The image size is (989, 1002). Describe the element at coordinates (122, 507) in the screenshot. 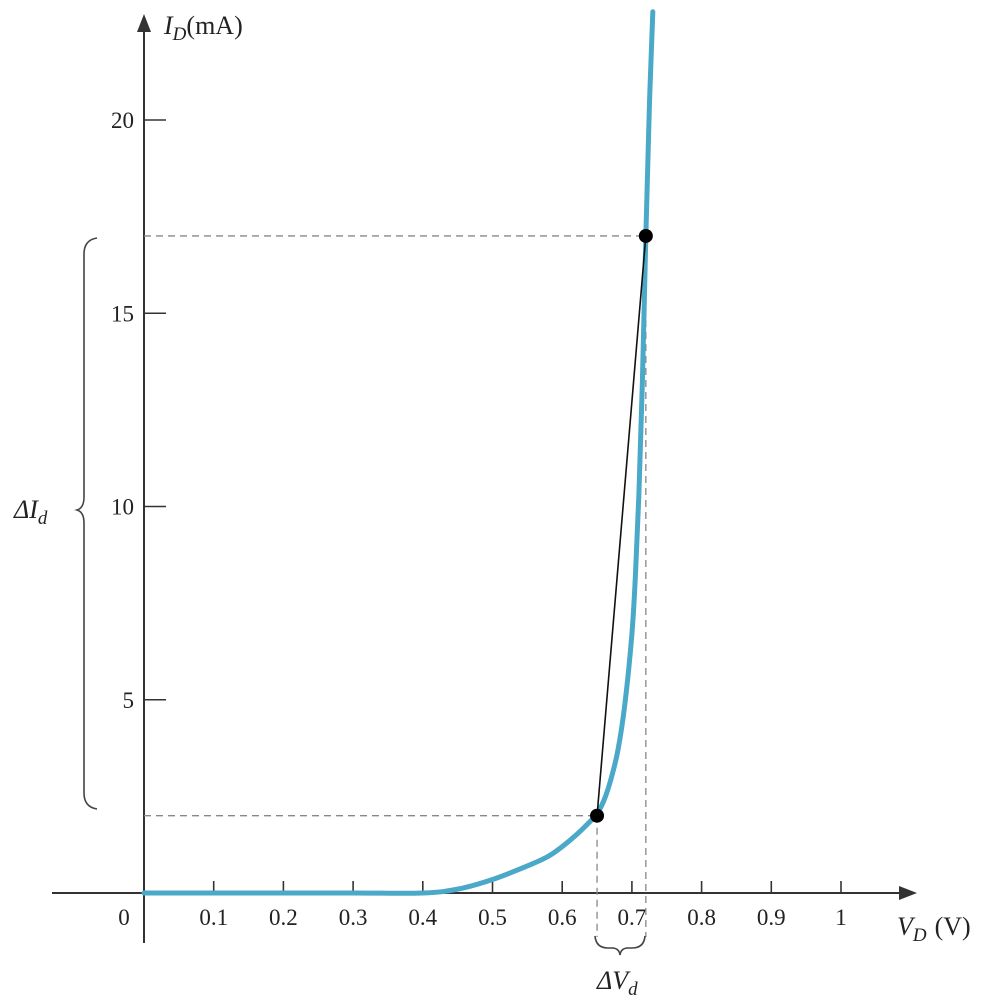

I see `y-tick-label-1: 10` at that location.